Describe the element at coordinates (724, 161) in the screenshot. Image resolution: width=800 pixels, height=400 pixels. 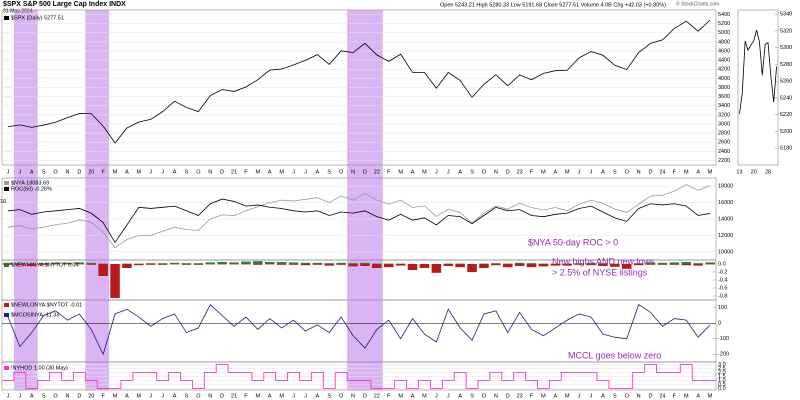
I see `y-tick-label: 2200` at that location.